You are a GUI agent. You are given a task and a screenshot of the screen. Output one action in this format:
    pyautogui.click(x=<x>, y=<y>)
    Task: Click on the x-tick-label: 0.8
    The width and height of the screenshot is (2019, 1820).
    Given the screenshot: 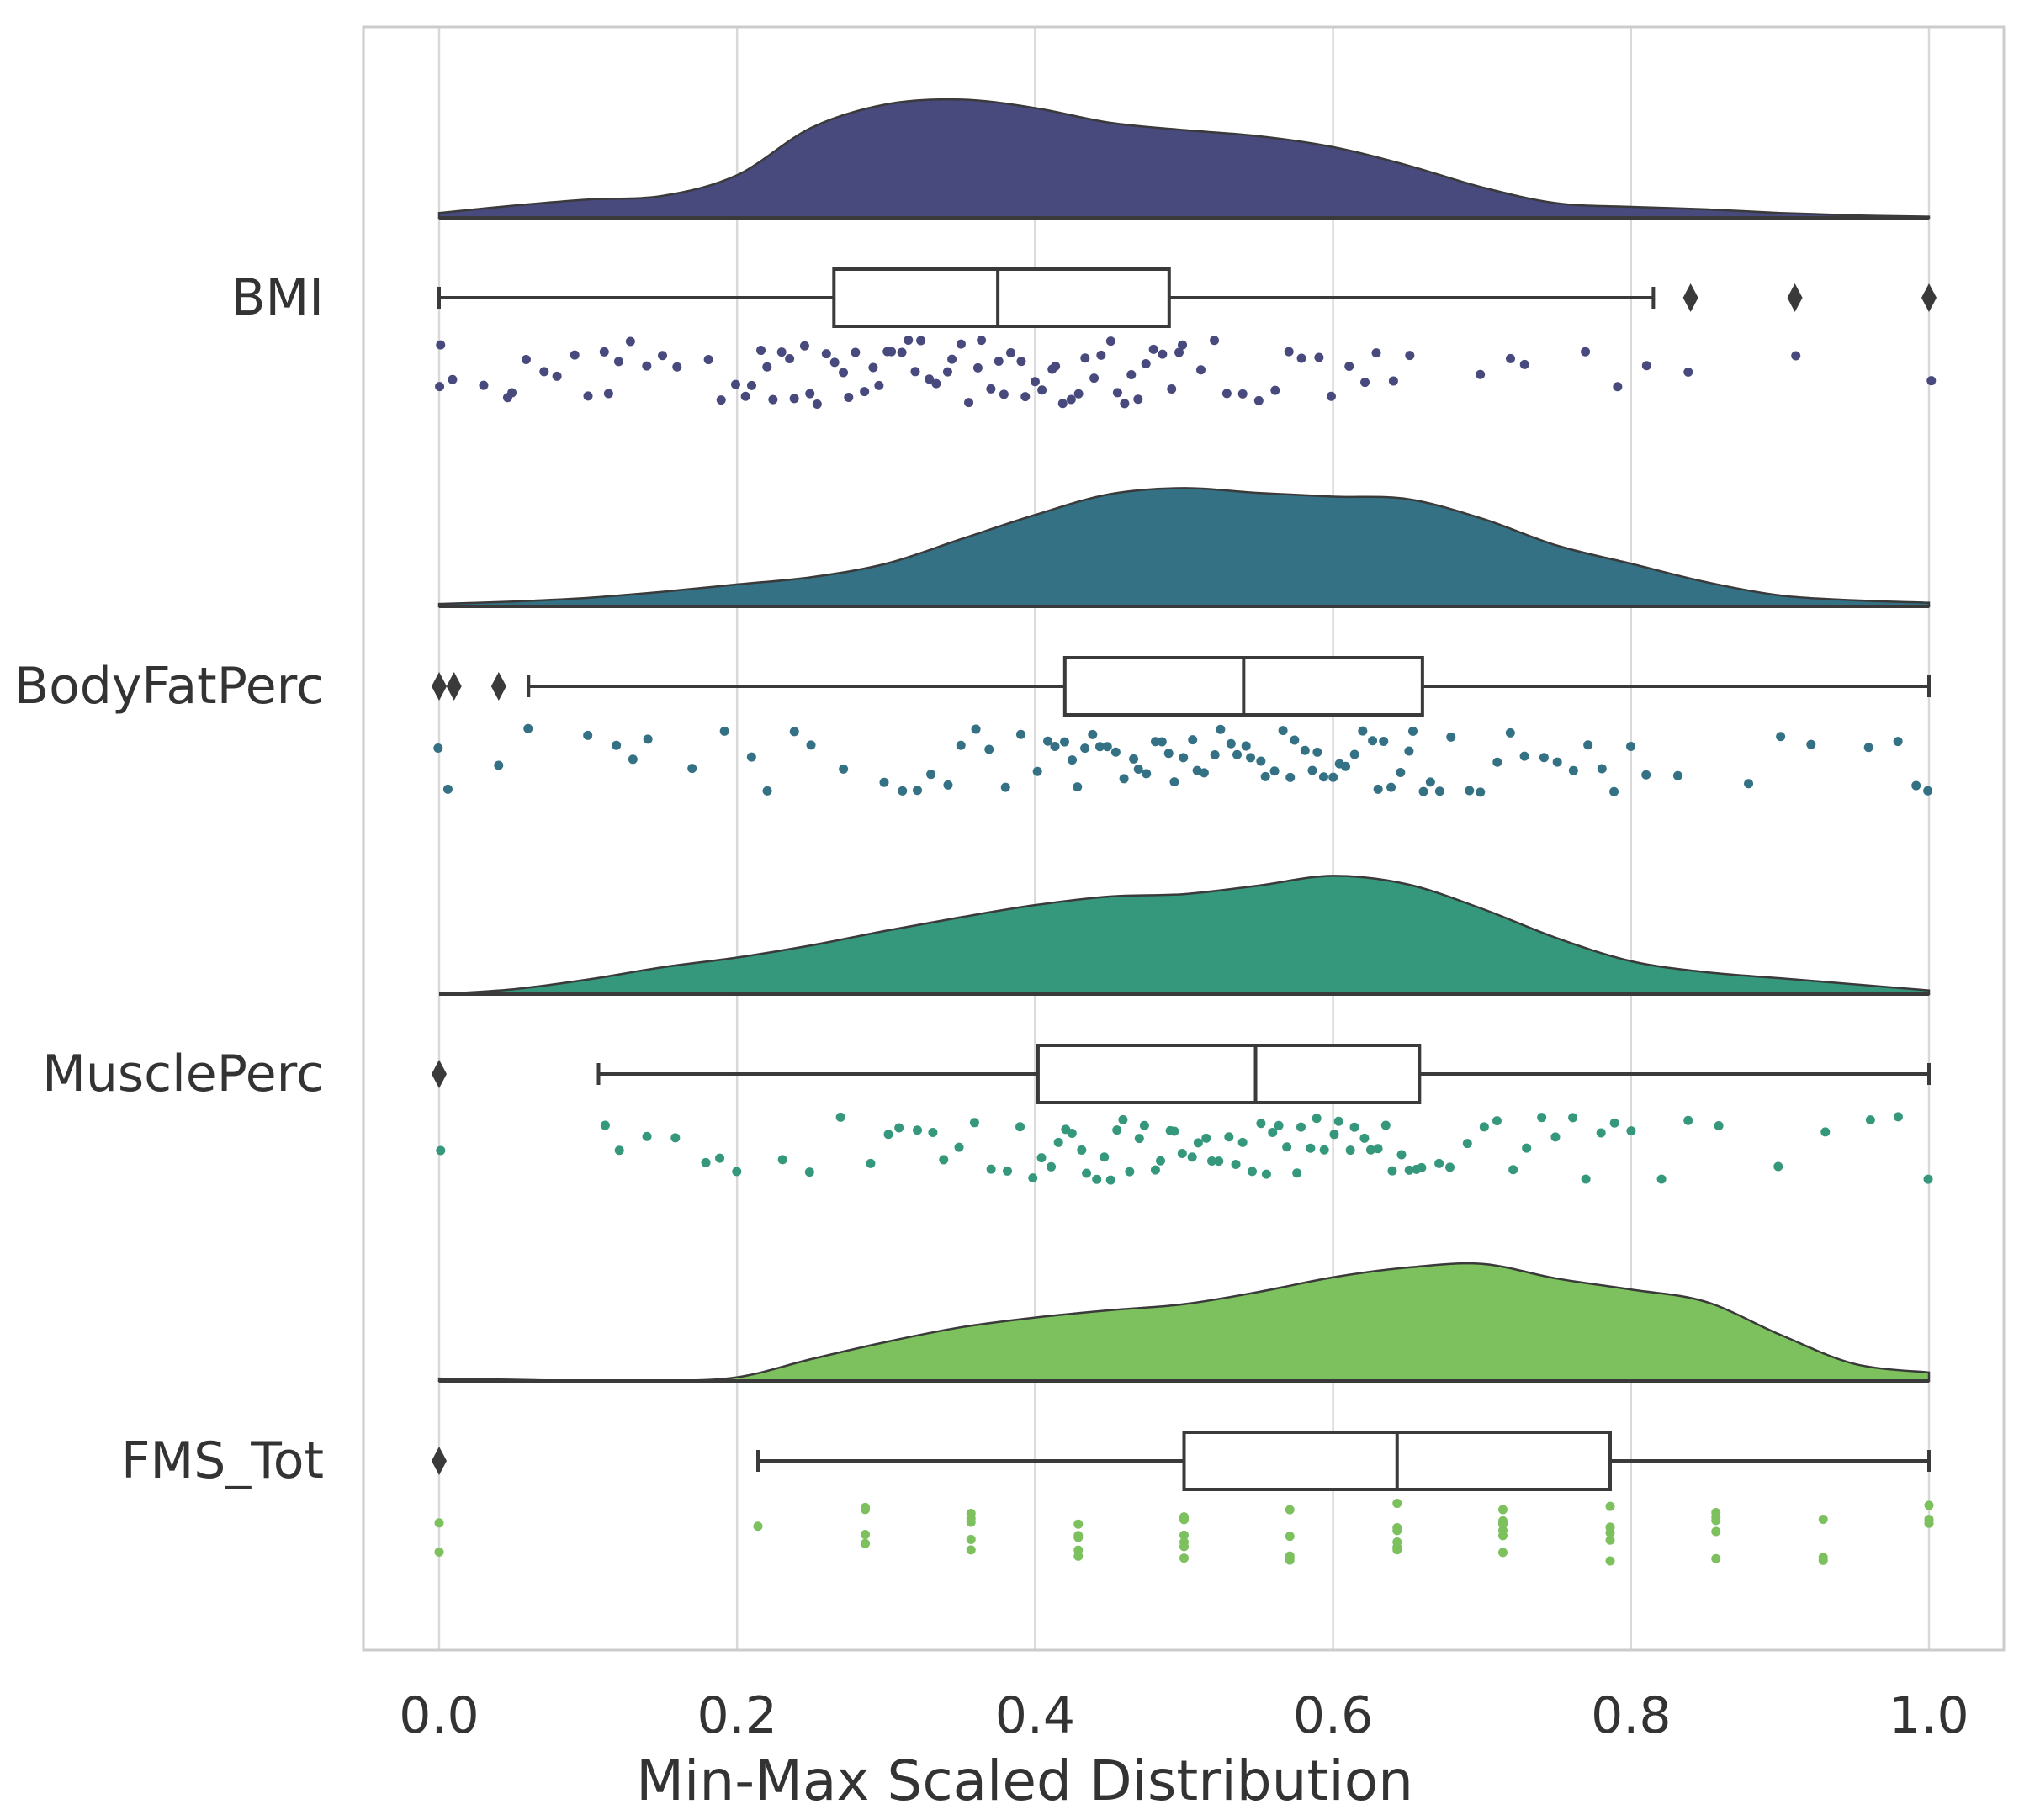 What is the action you would take?
    pyautogui.click(x=1631, y=1715)
    